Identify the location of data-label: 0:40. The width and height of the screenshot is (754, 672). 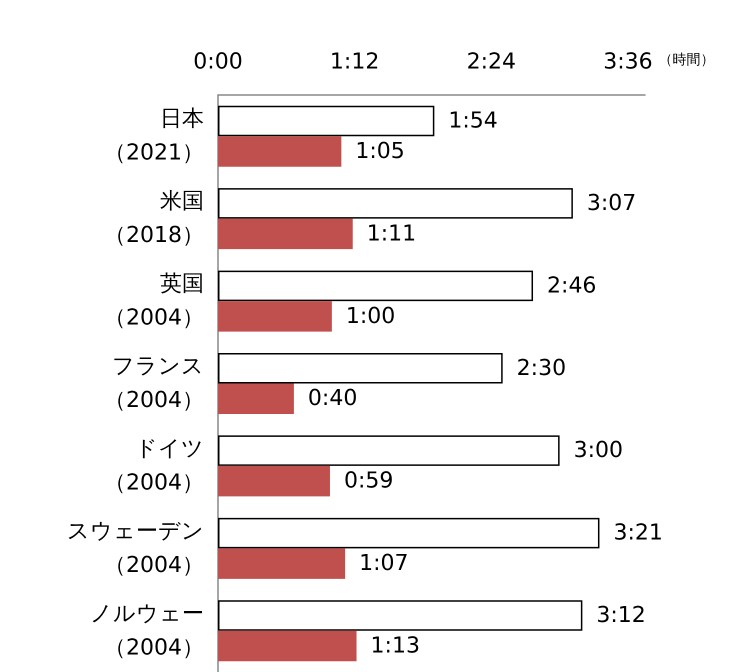
(333, 399).